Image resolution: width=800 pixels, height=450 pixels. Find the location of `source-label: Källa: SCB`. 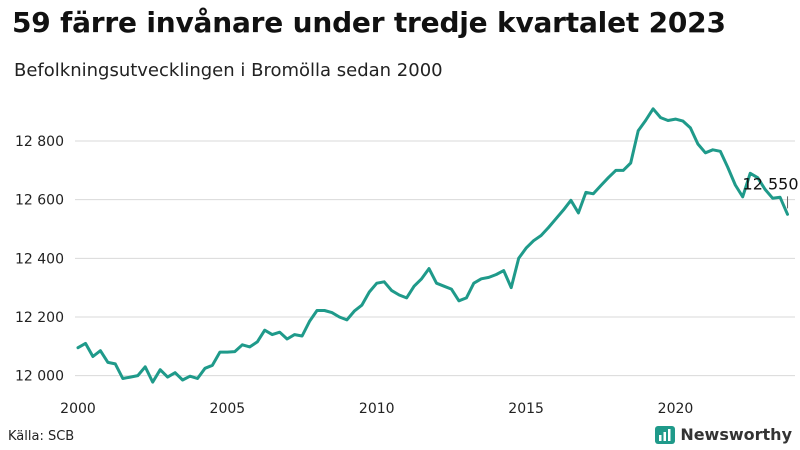

source-label: Källa: SCB is located at coordinates (41, 436).